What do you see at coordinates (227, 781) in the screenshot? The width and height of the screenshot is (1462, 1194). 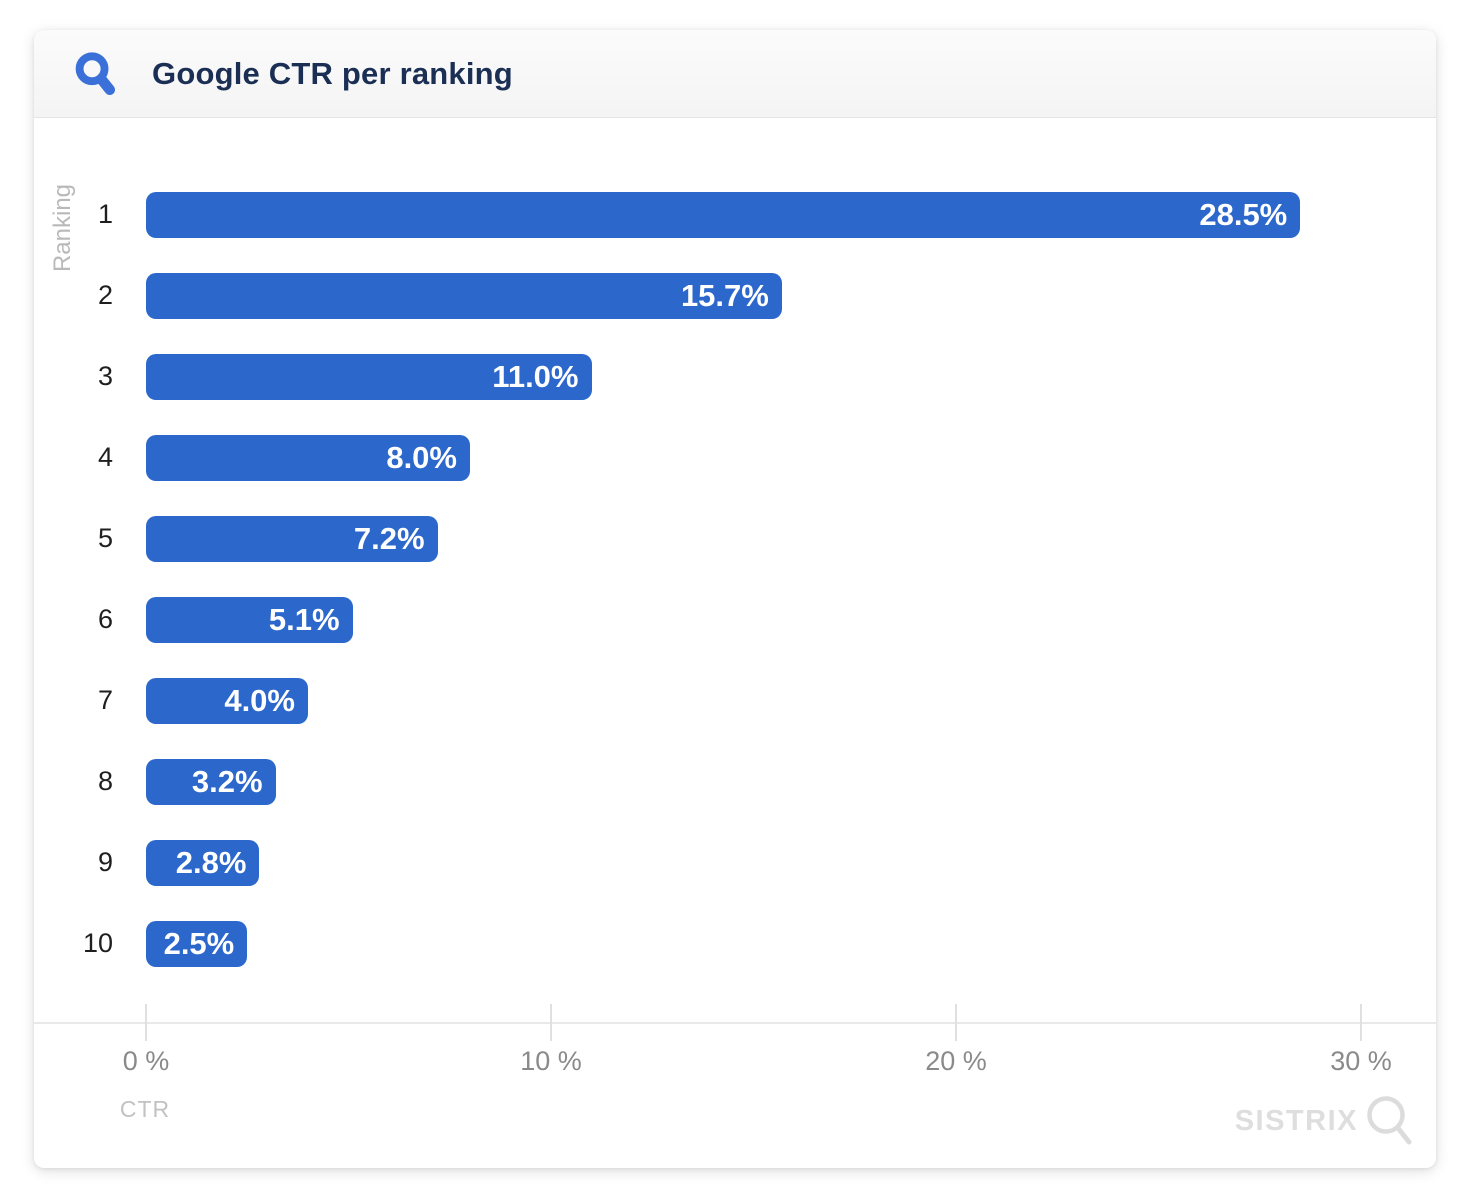 I see `bar-value-label: 3.2%` at bounding box center [227, 781].